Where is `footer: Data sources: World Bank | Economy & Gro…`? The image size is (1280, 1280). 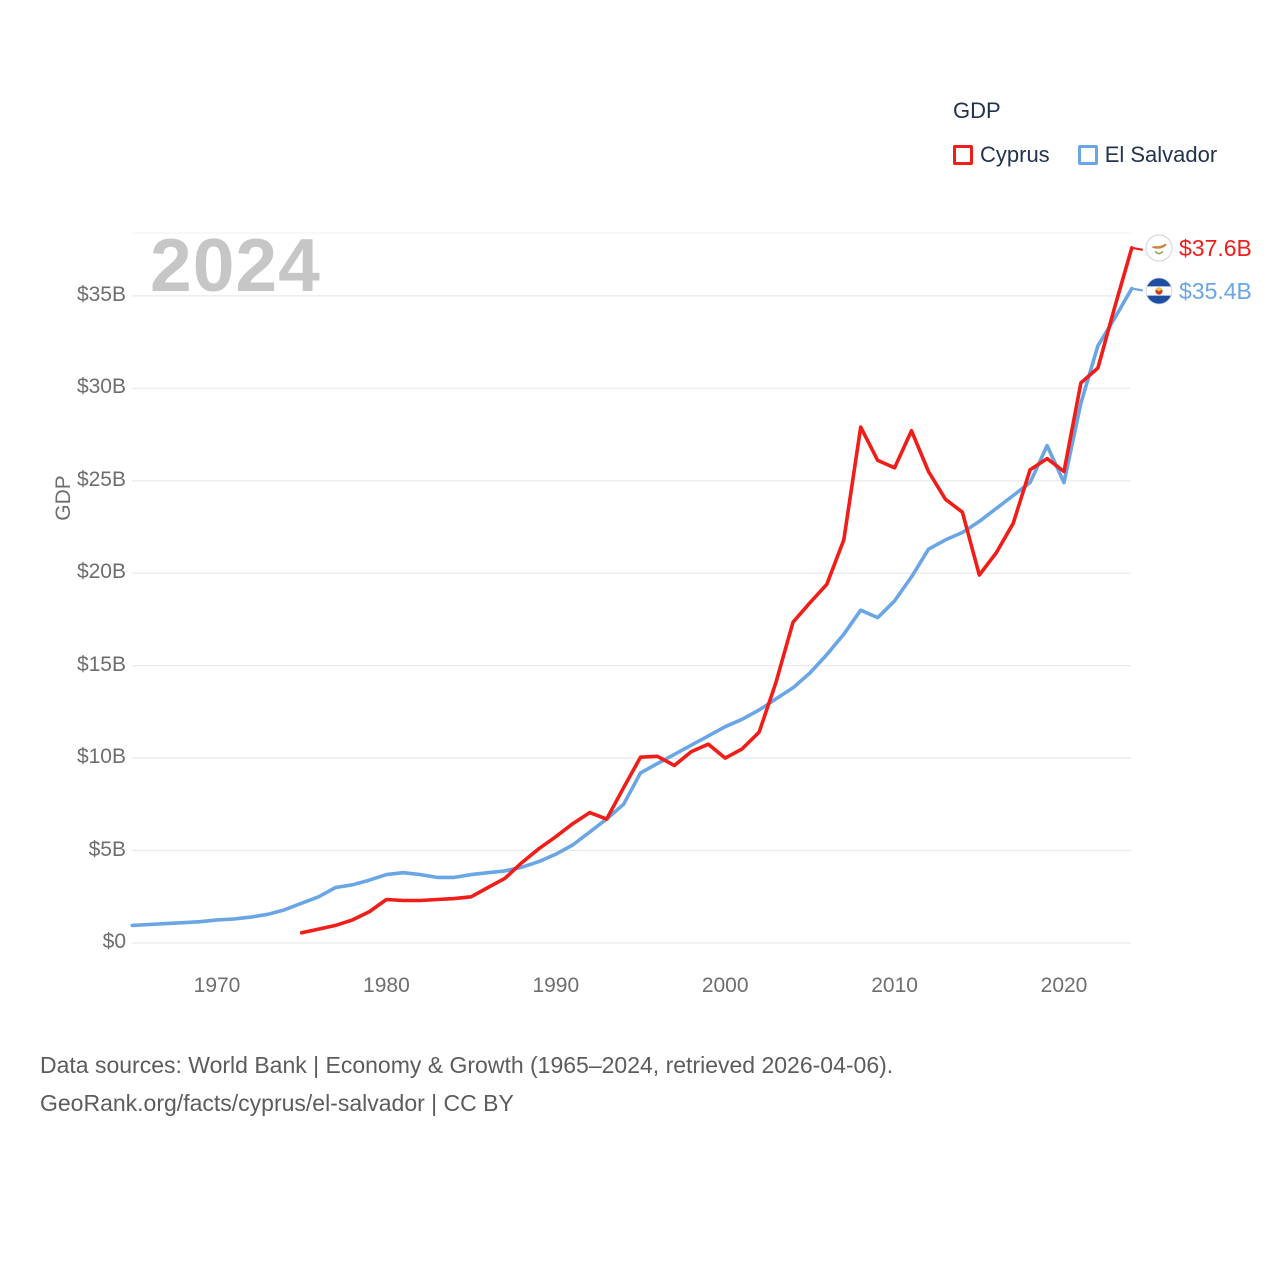 footer: Data sources: World Bank | Economy & Gro… is located at coordinates (466, 1084).